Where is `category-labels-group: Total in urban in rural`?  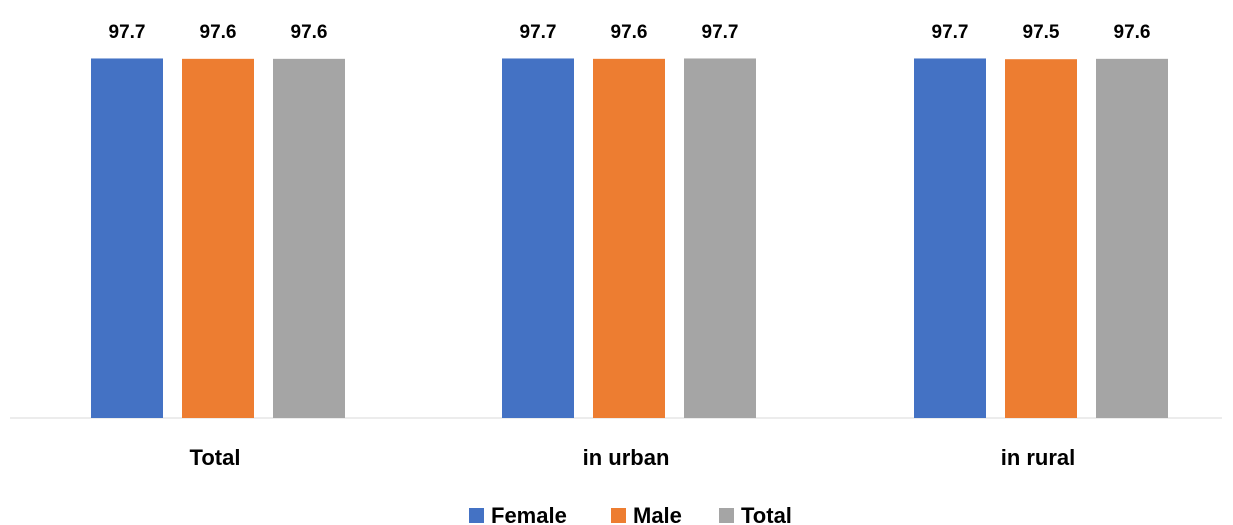 category-labels-group: Total in urban in rural is located at coordinates (633, 457).